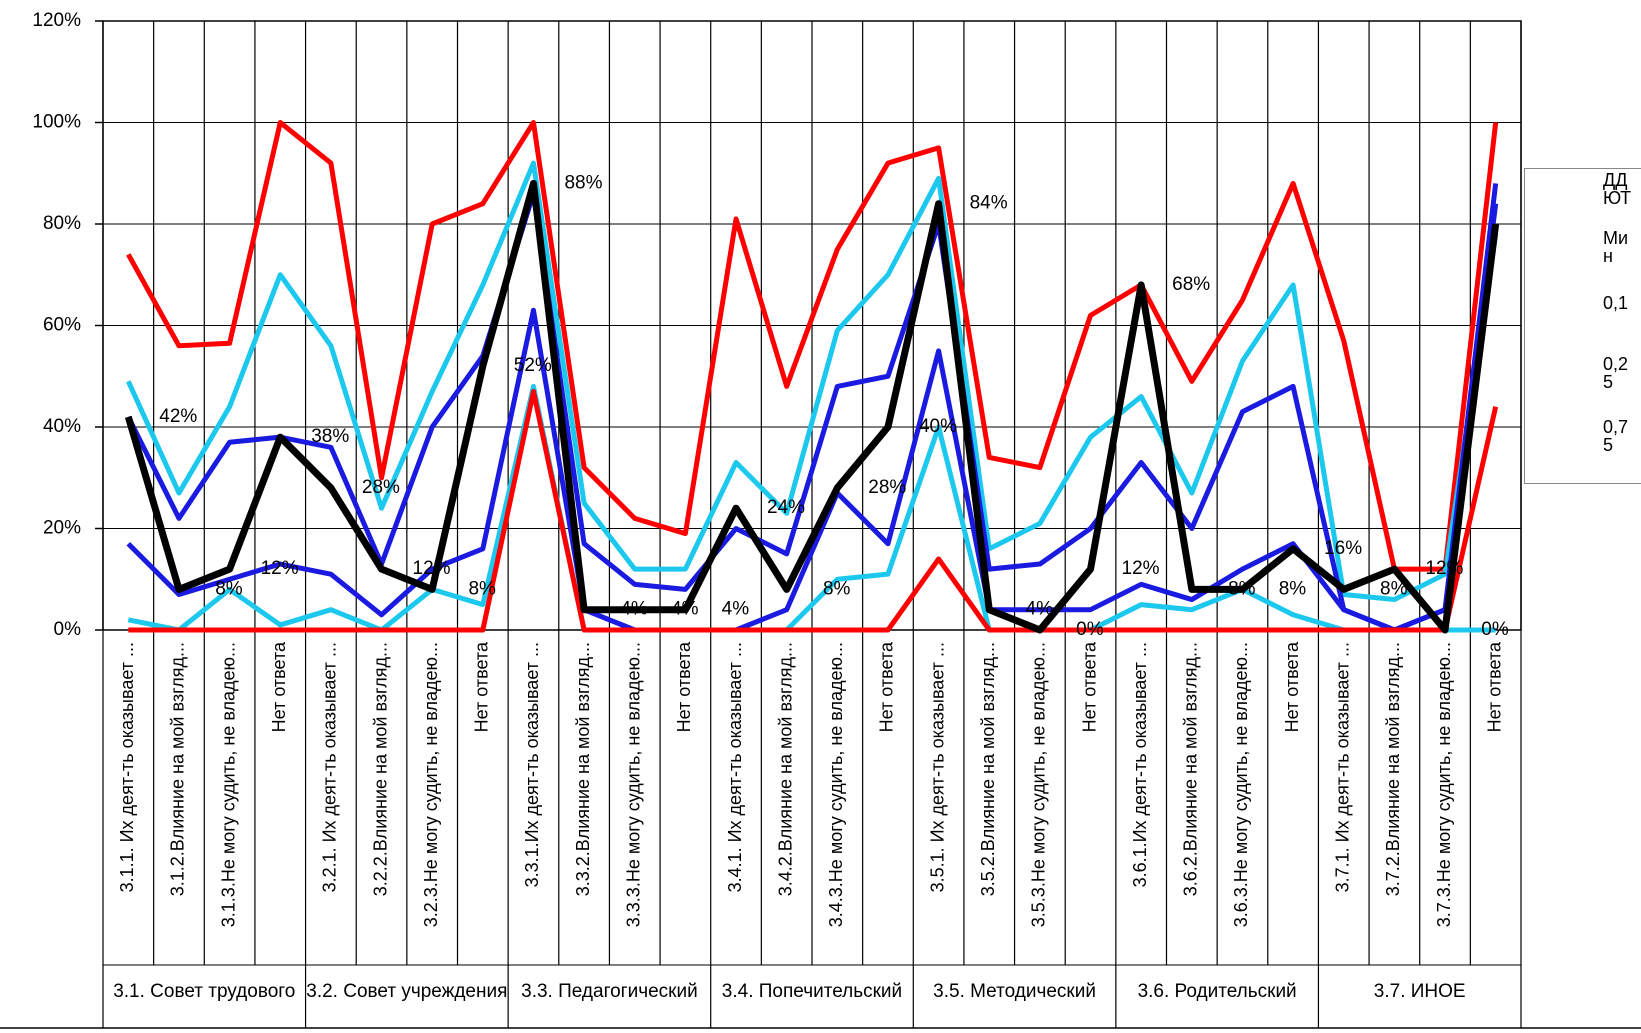  Describe the element at coordinates (1617, 189) in the screenshot. I see `legend-label: ДДЮТ` at that location.